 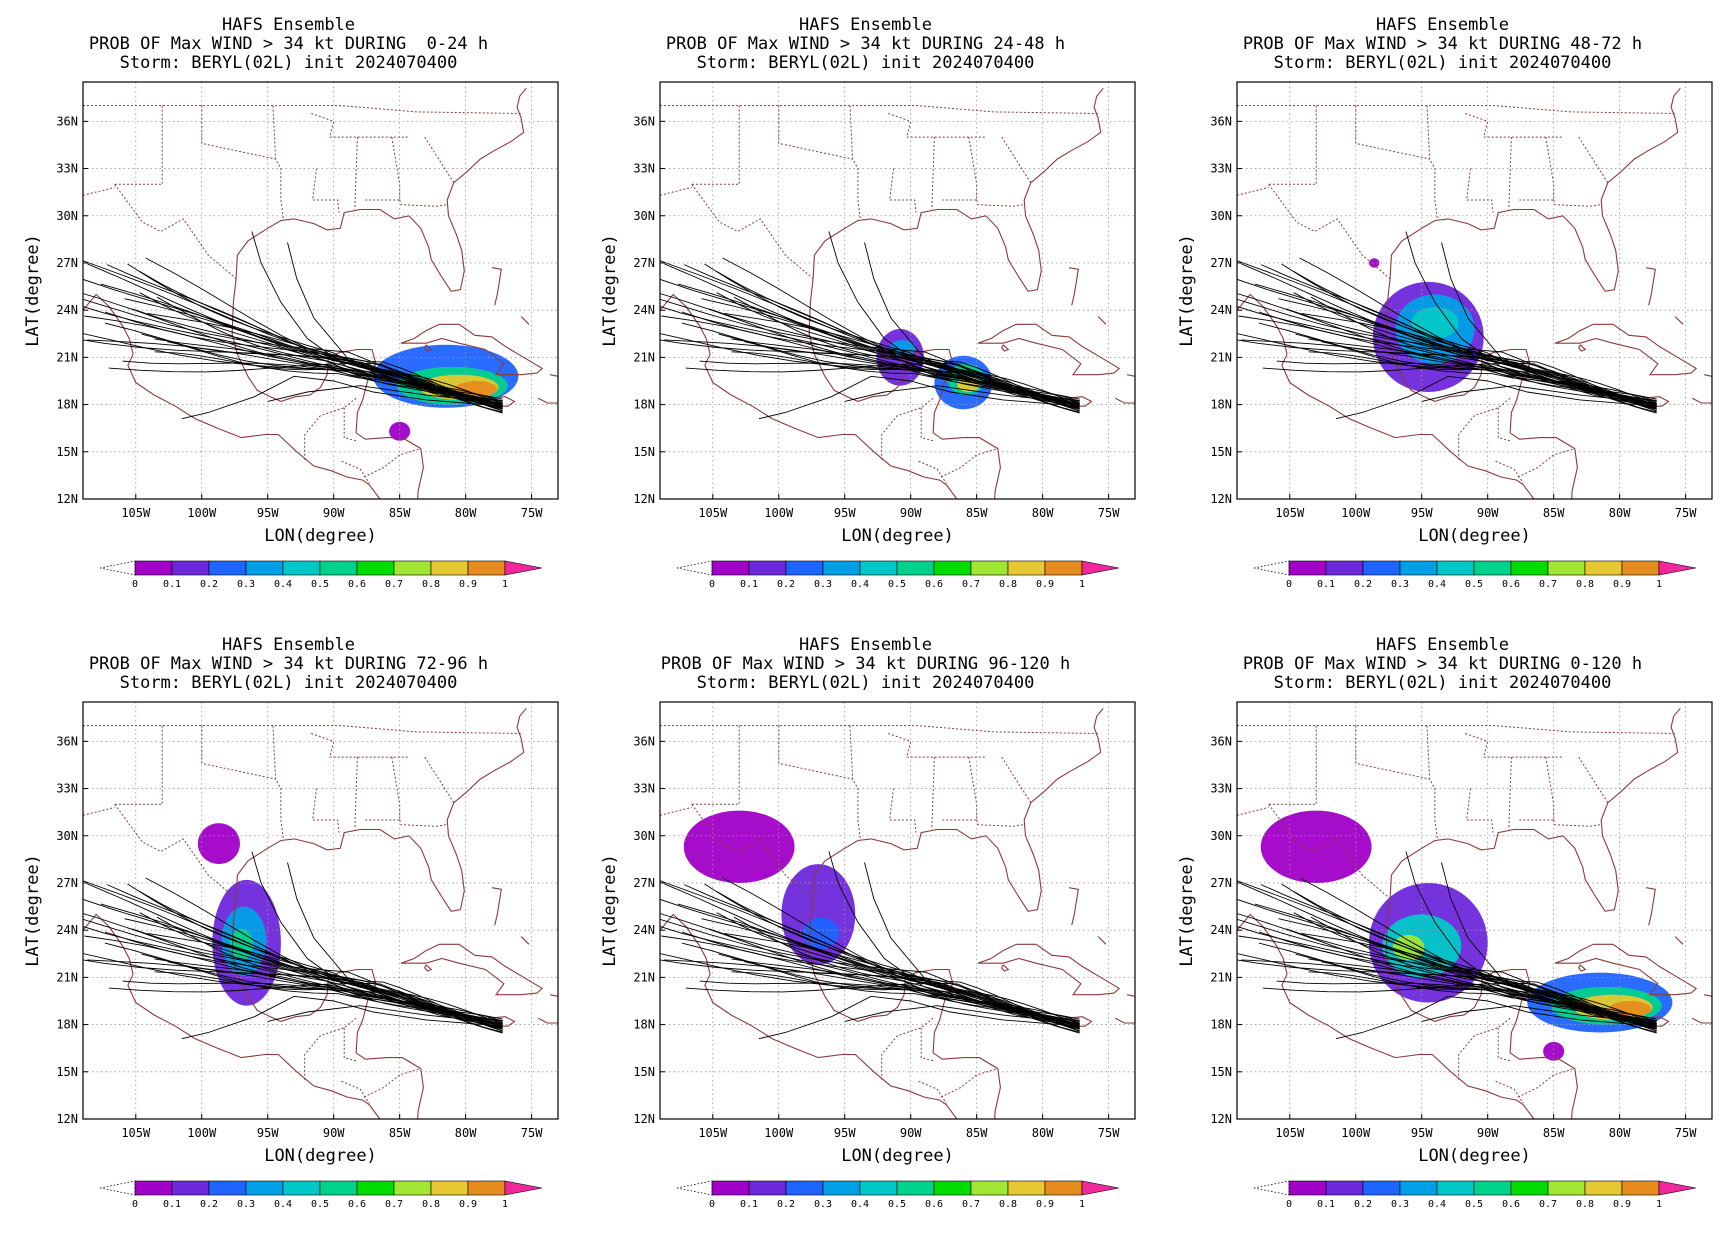 What do you see at coordinates (505, 1204) in the screenshot?
I see `colorbar-label: 1` at bounding box center [505, 1204].